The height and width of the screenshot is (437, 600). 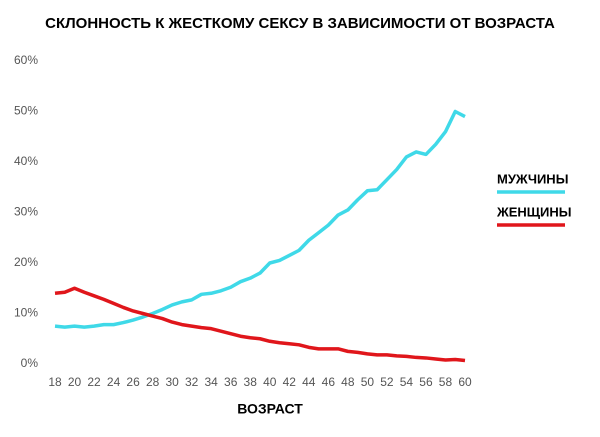 What do you see at coordinates (26, 161) in the screenshot?
I see `y-tick-label: 40%` at bounding box center [26, 161].